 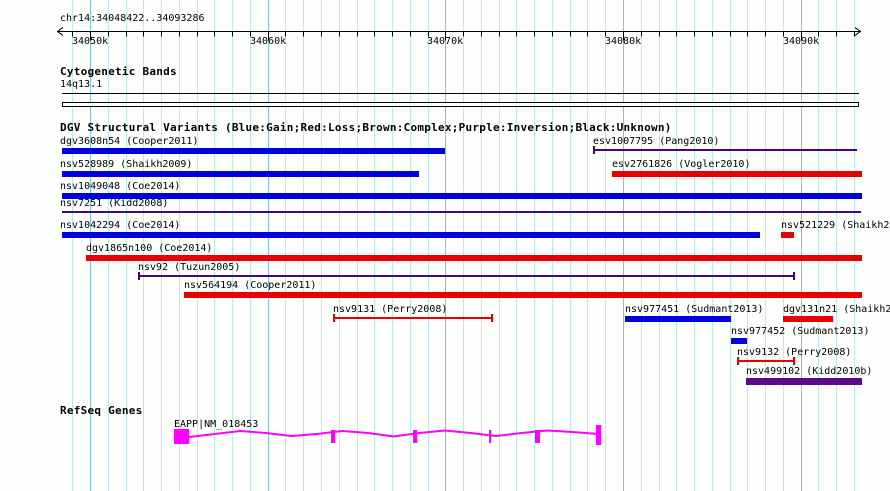 I want to click on variant-label: nsv528989 (Shaikh2009), so click(x=126, y=164).